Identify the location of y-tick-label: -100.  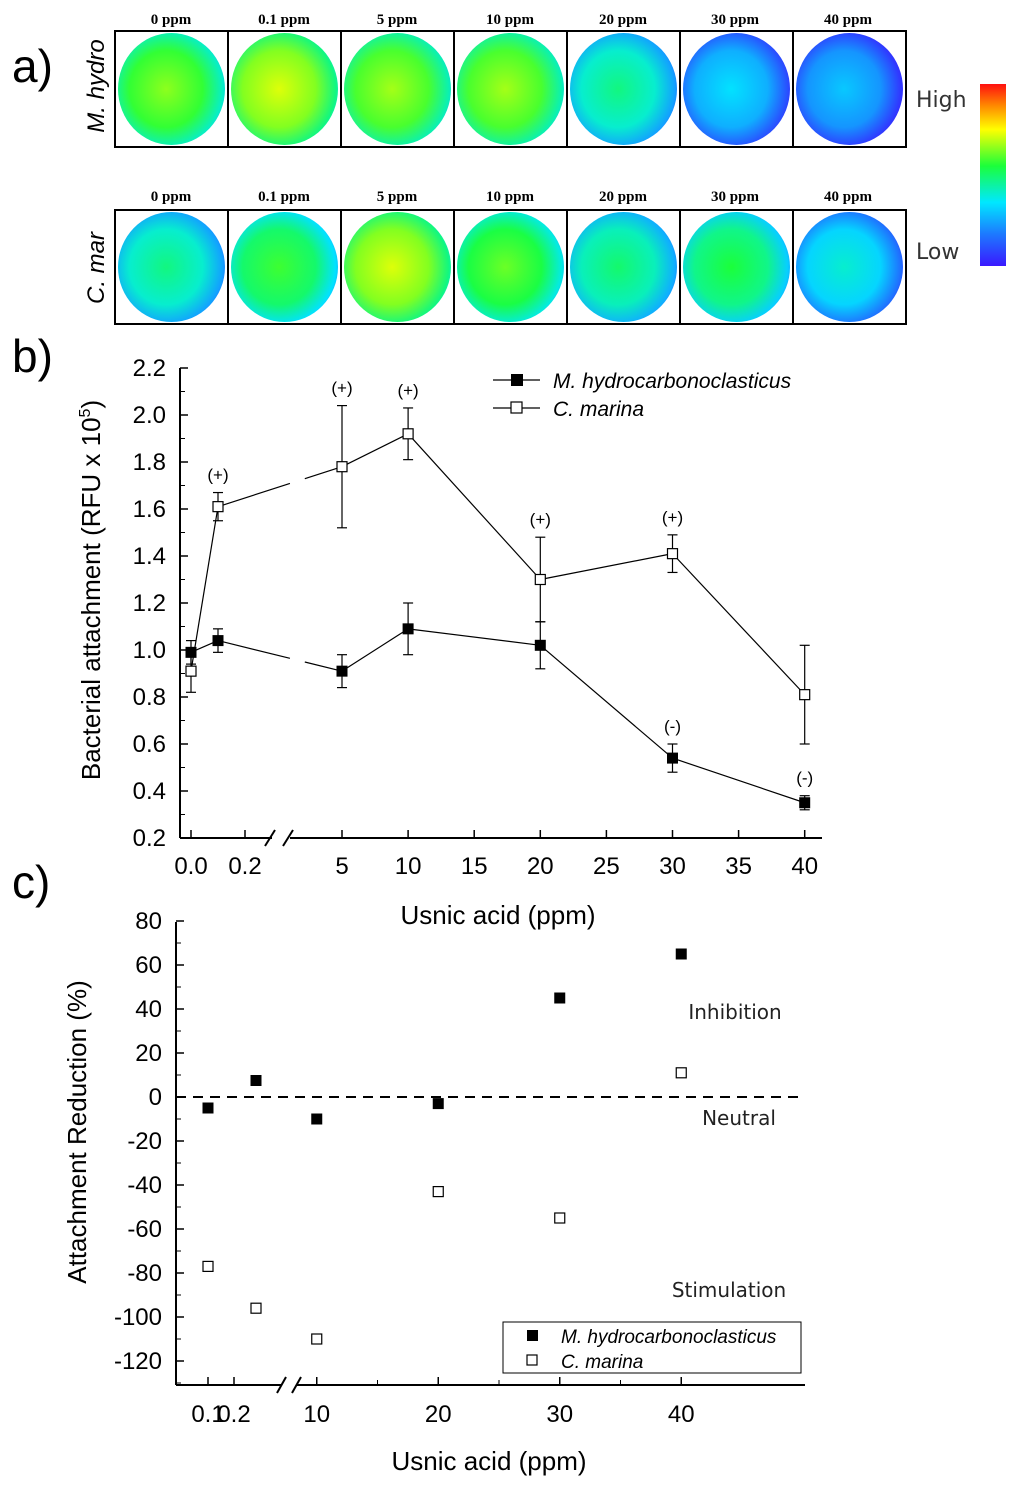
(138, 1317).